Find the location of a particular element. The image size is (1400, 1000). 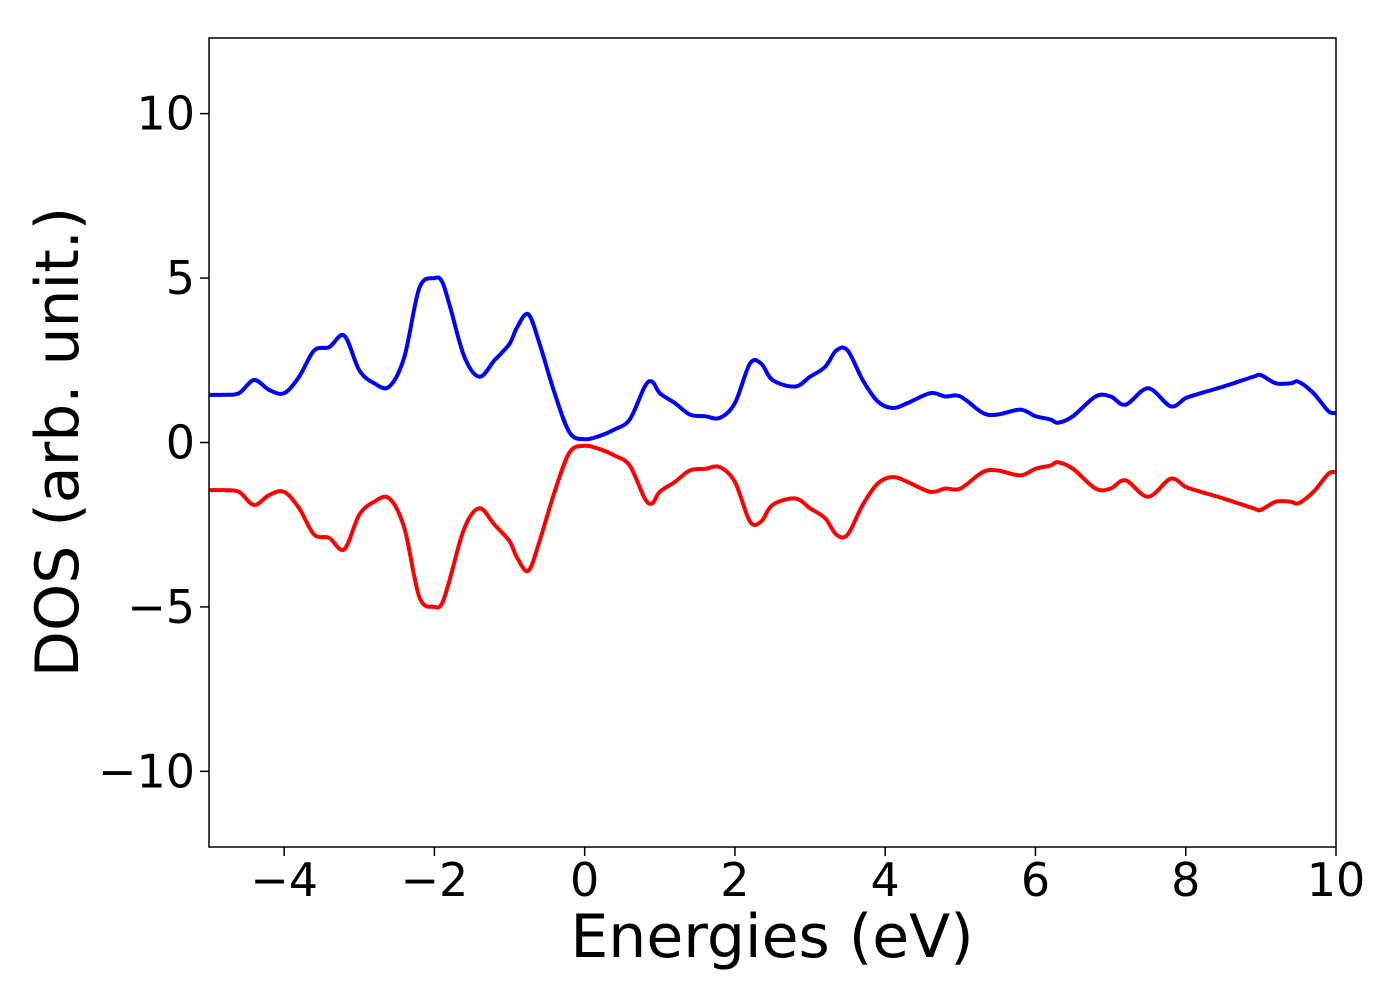

y-tick-label: 10 is located at coordinates (165, 114).